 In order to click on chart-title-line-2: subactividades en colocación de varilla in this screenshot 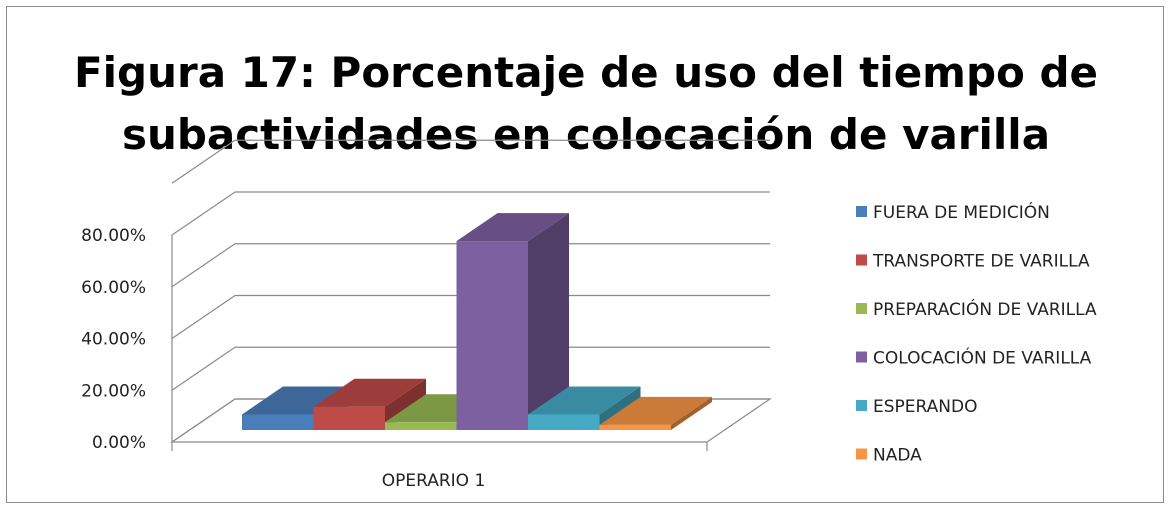, I will do `click(586, 134)`.